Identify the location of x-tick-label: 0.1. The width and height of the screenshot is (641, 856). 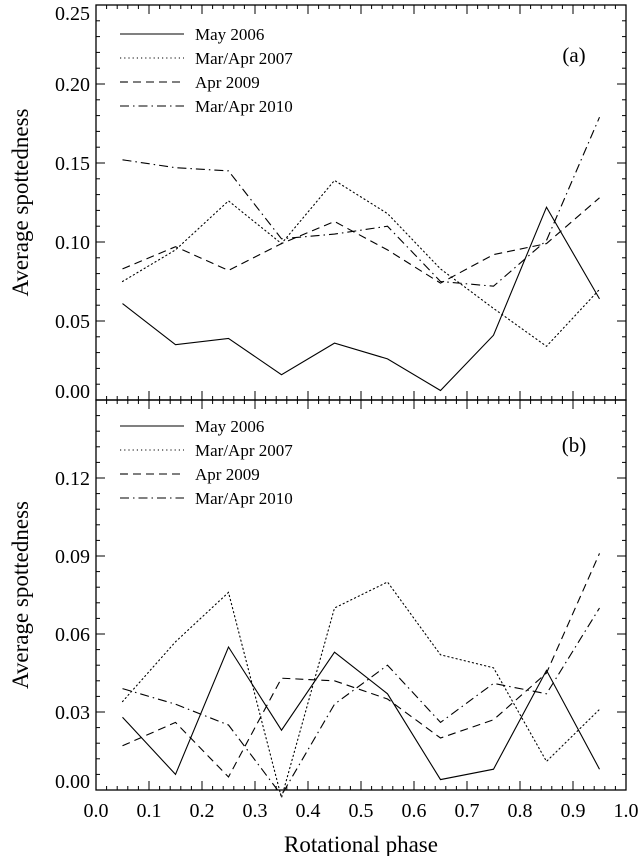
(149, 811).